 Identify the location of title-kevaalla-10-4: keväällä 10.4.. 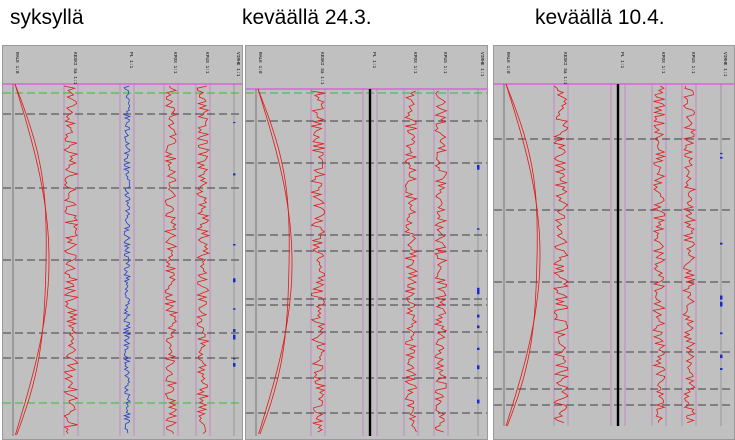
(600, 17).